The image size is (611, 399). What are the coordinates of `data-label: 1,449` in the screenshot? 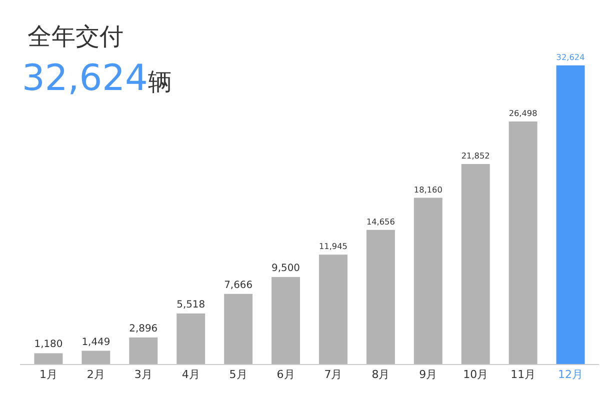 It's located at (96, 342).